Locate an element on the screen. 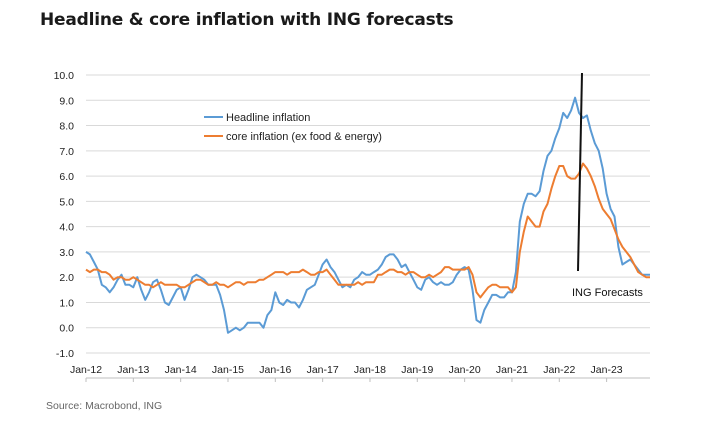  y-tick-label: -1.0 is located at coordinates (65, 354).